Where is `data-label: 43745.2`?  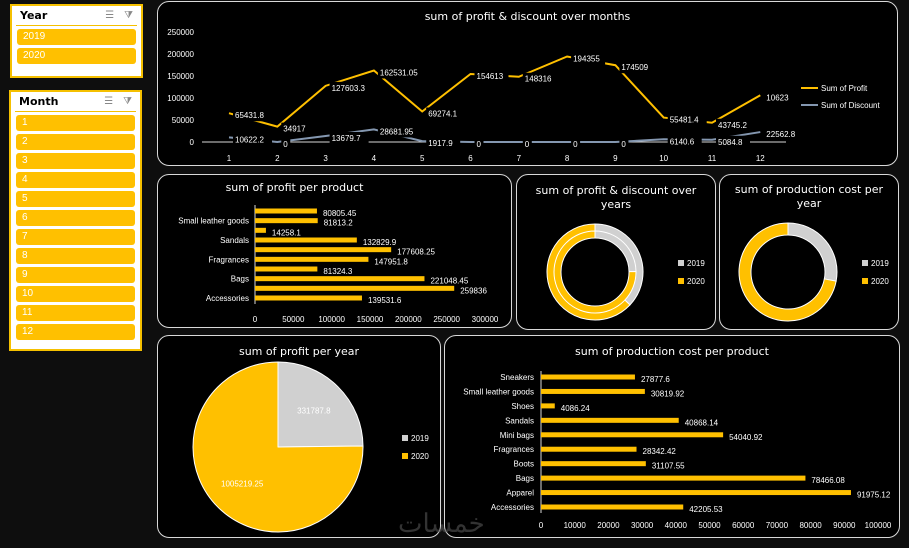 data-label: 43745.2 is located at coordinates (732, 125).